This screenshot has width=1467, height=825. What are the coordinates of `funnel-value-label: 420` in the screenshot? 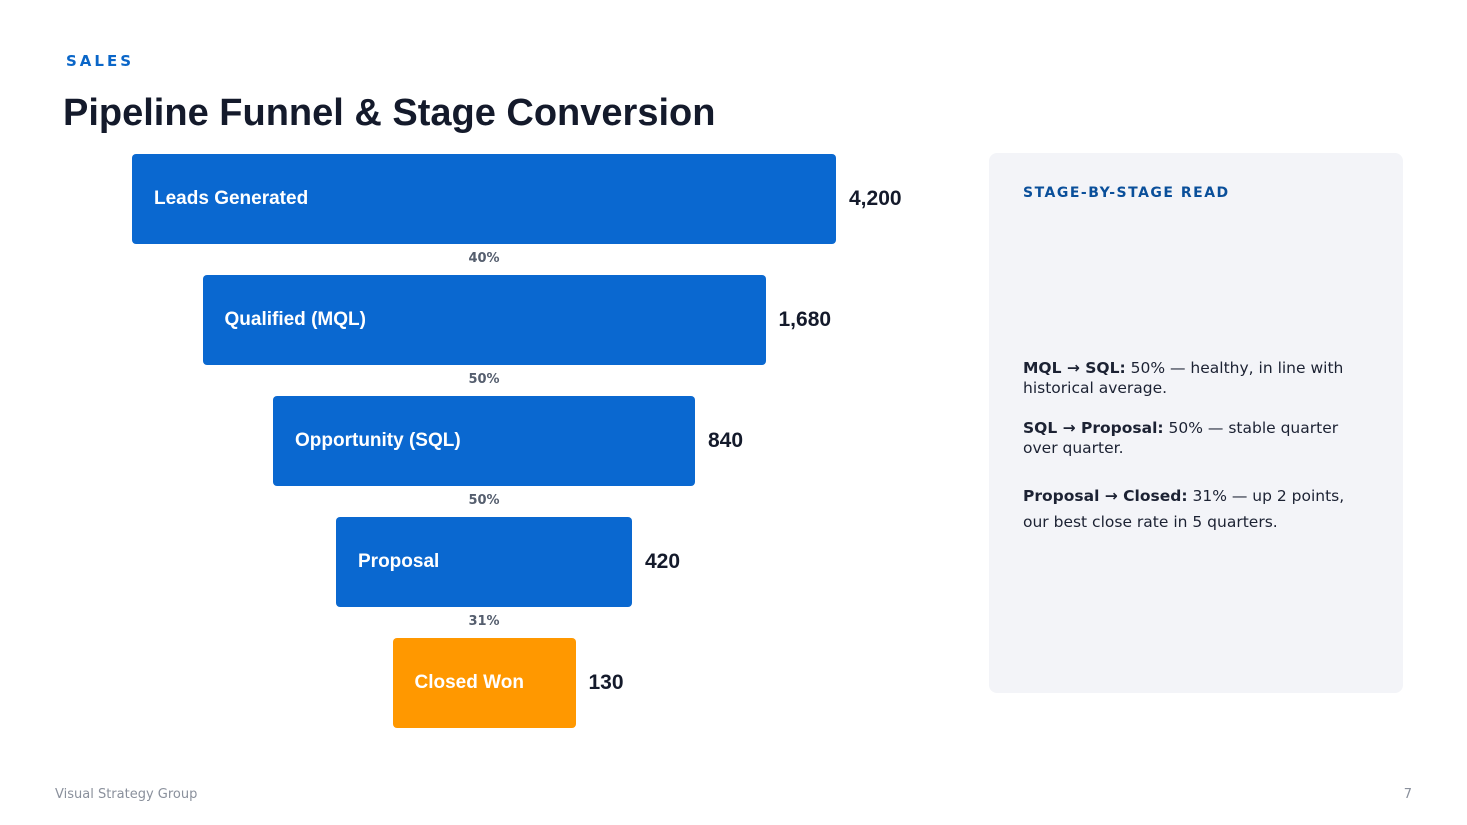 It's located at (663, 561).